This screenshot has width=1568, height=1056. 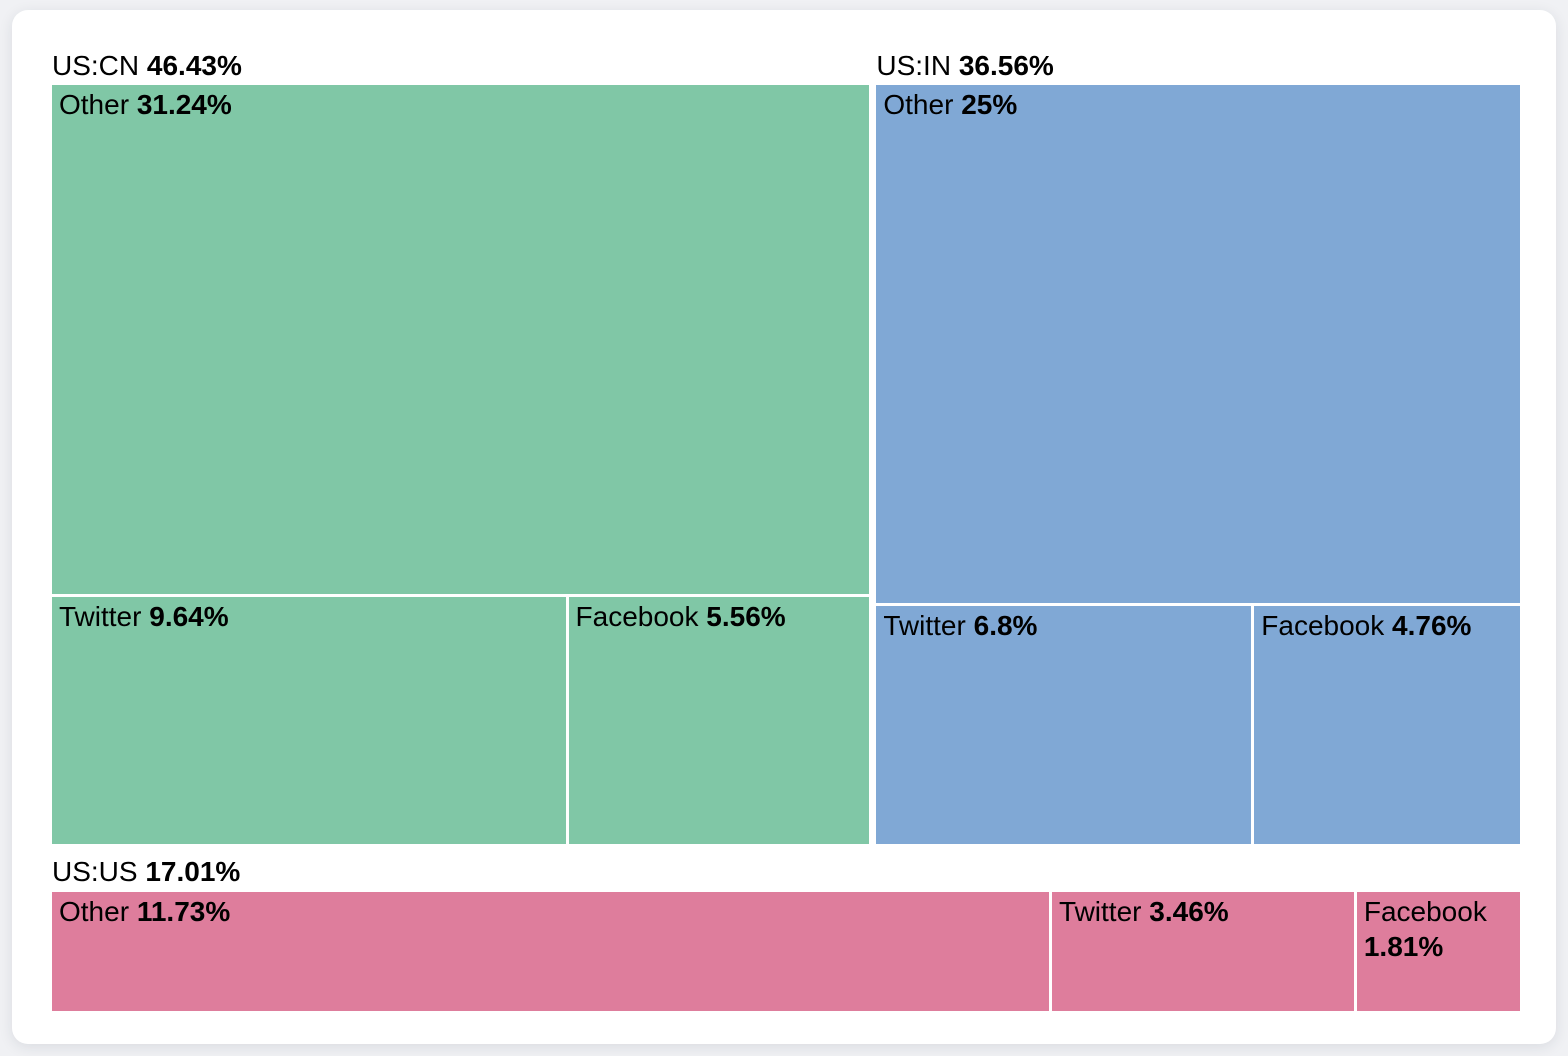 I want to click on group-value: 36.56%, so click(x=1006, y=65).